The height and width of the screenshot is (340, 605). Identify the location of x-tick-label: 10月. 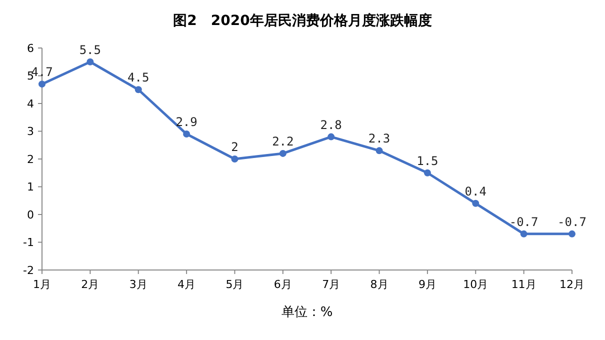
(475, 284).